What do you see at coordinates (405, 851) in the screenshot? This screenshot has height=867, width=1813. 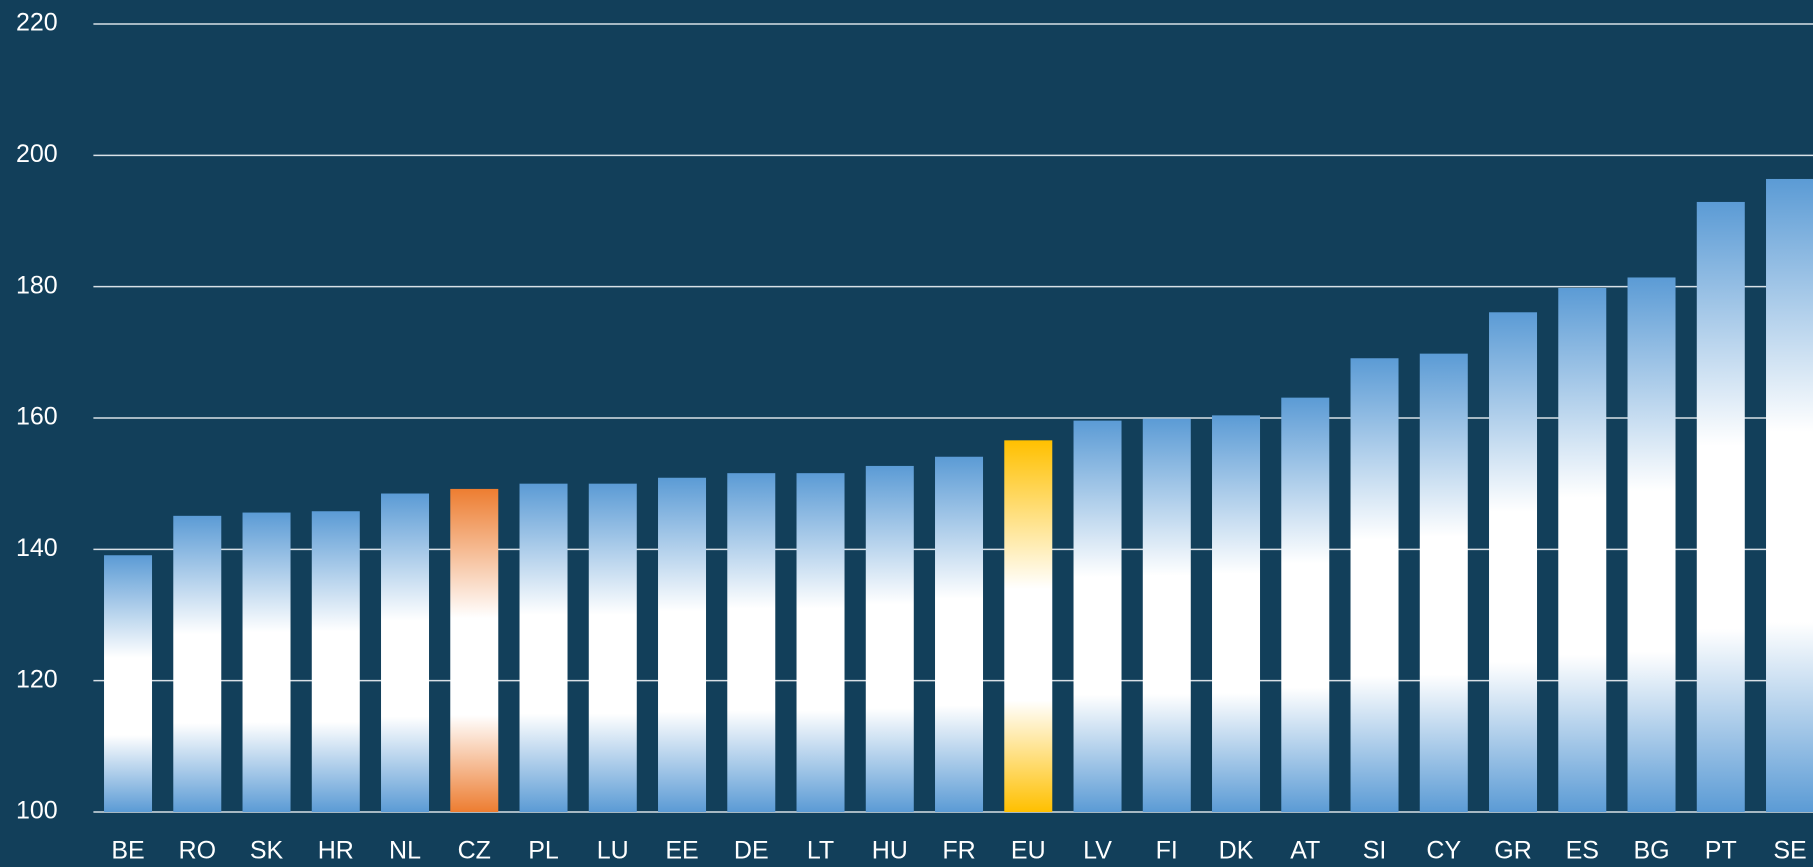 I see `x-tick-label: NL` at bounding box center [405, 851].